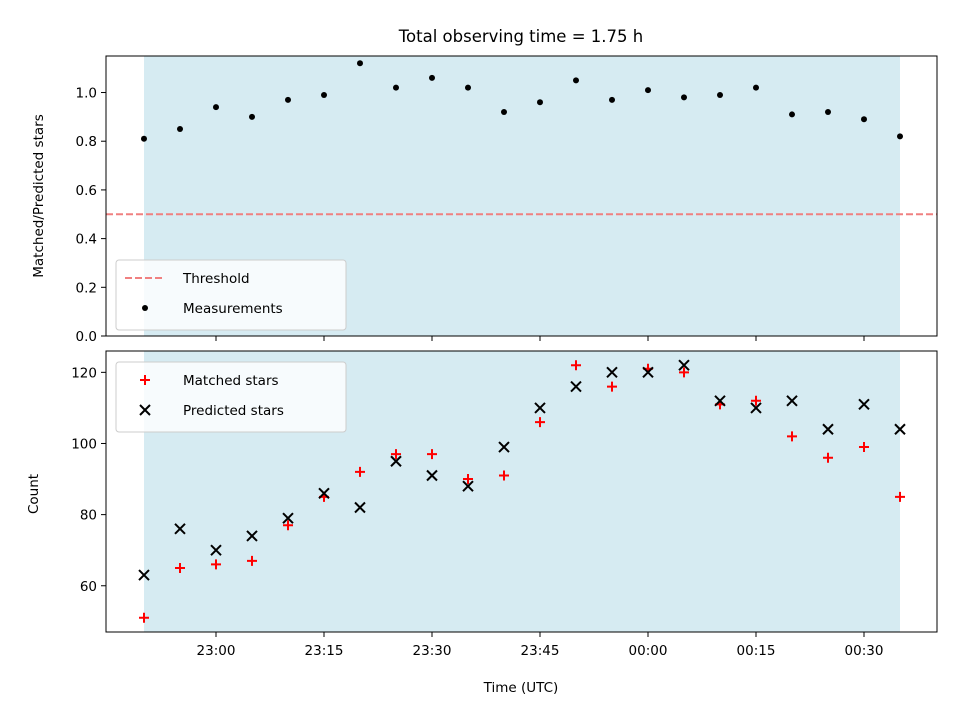 The image size is (960, 720). I want to click on x-axis-label: Time (UTC), so click(521, 688).